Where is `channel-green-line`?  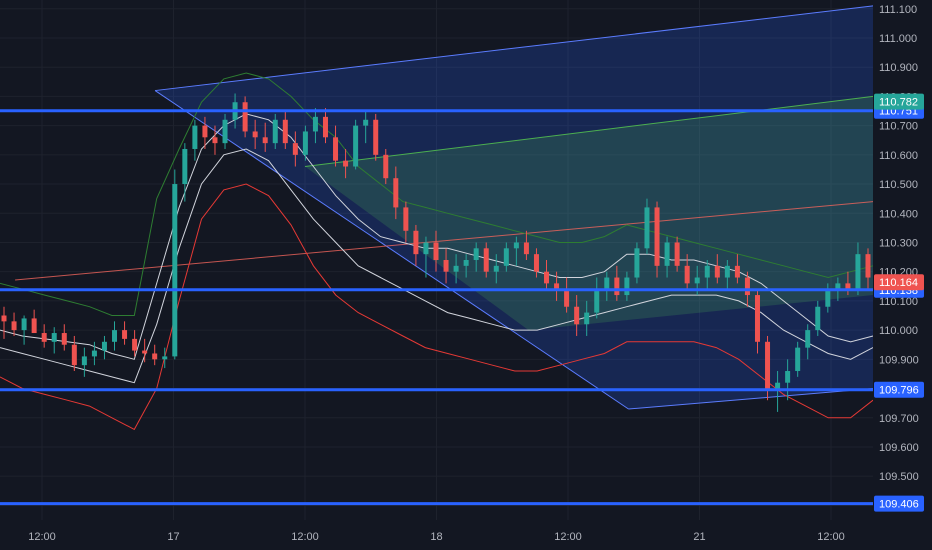 channel-green-line is located at coordinates (589, 131).